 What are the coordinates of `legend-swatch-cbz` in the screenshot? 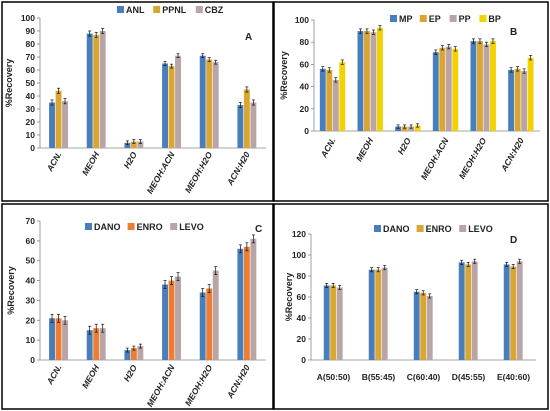 It's located at (199, 9).